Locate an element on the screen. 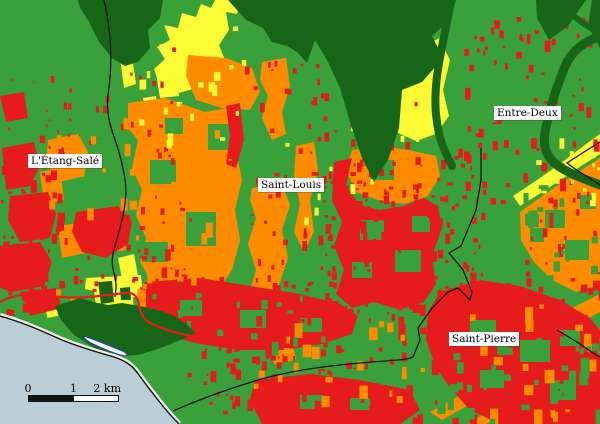  scale-bar-filled-segment is located at coordinates (51, 398).